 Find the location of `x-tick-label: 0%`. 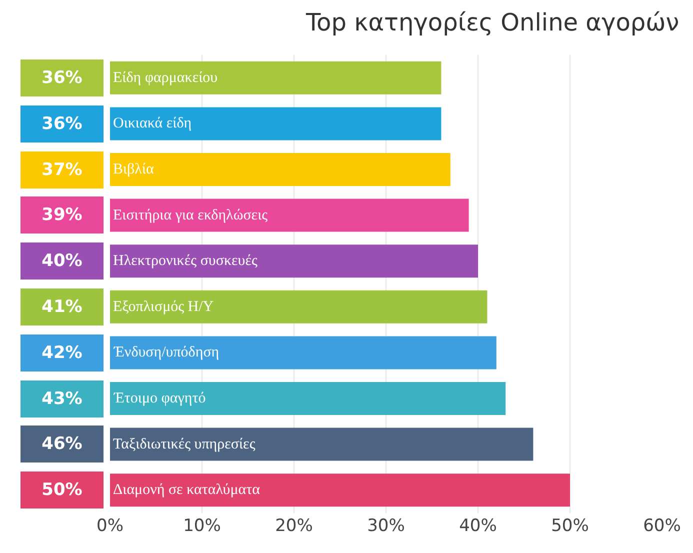

x-tick-label: 0% is located at coordinates (110, 526).